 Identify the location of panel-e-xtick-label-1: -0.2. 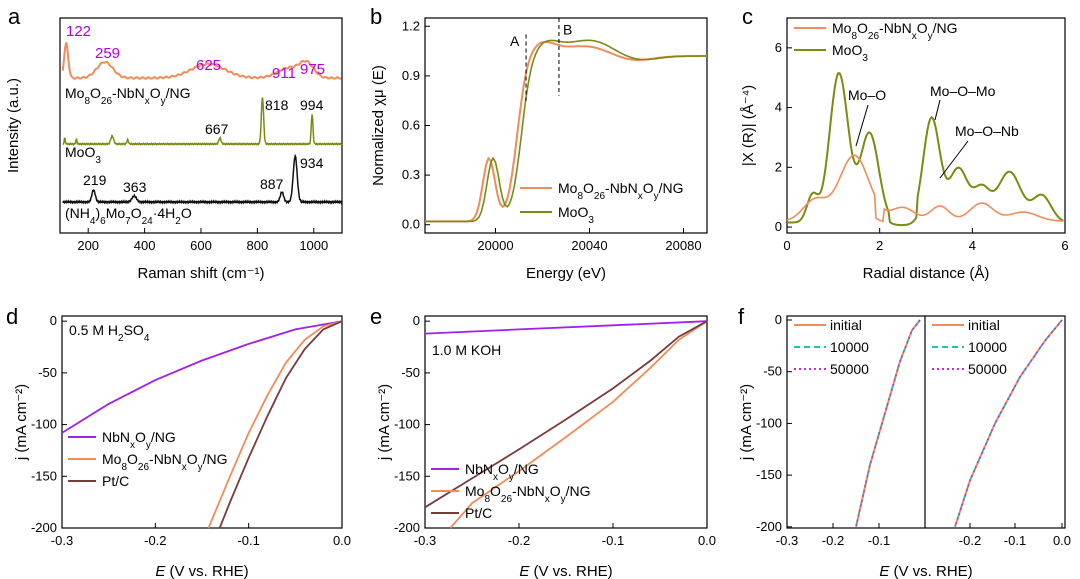
(519, 540).